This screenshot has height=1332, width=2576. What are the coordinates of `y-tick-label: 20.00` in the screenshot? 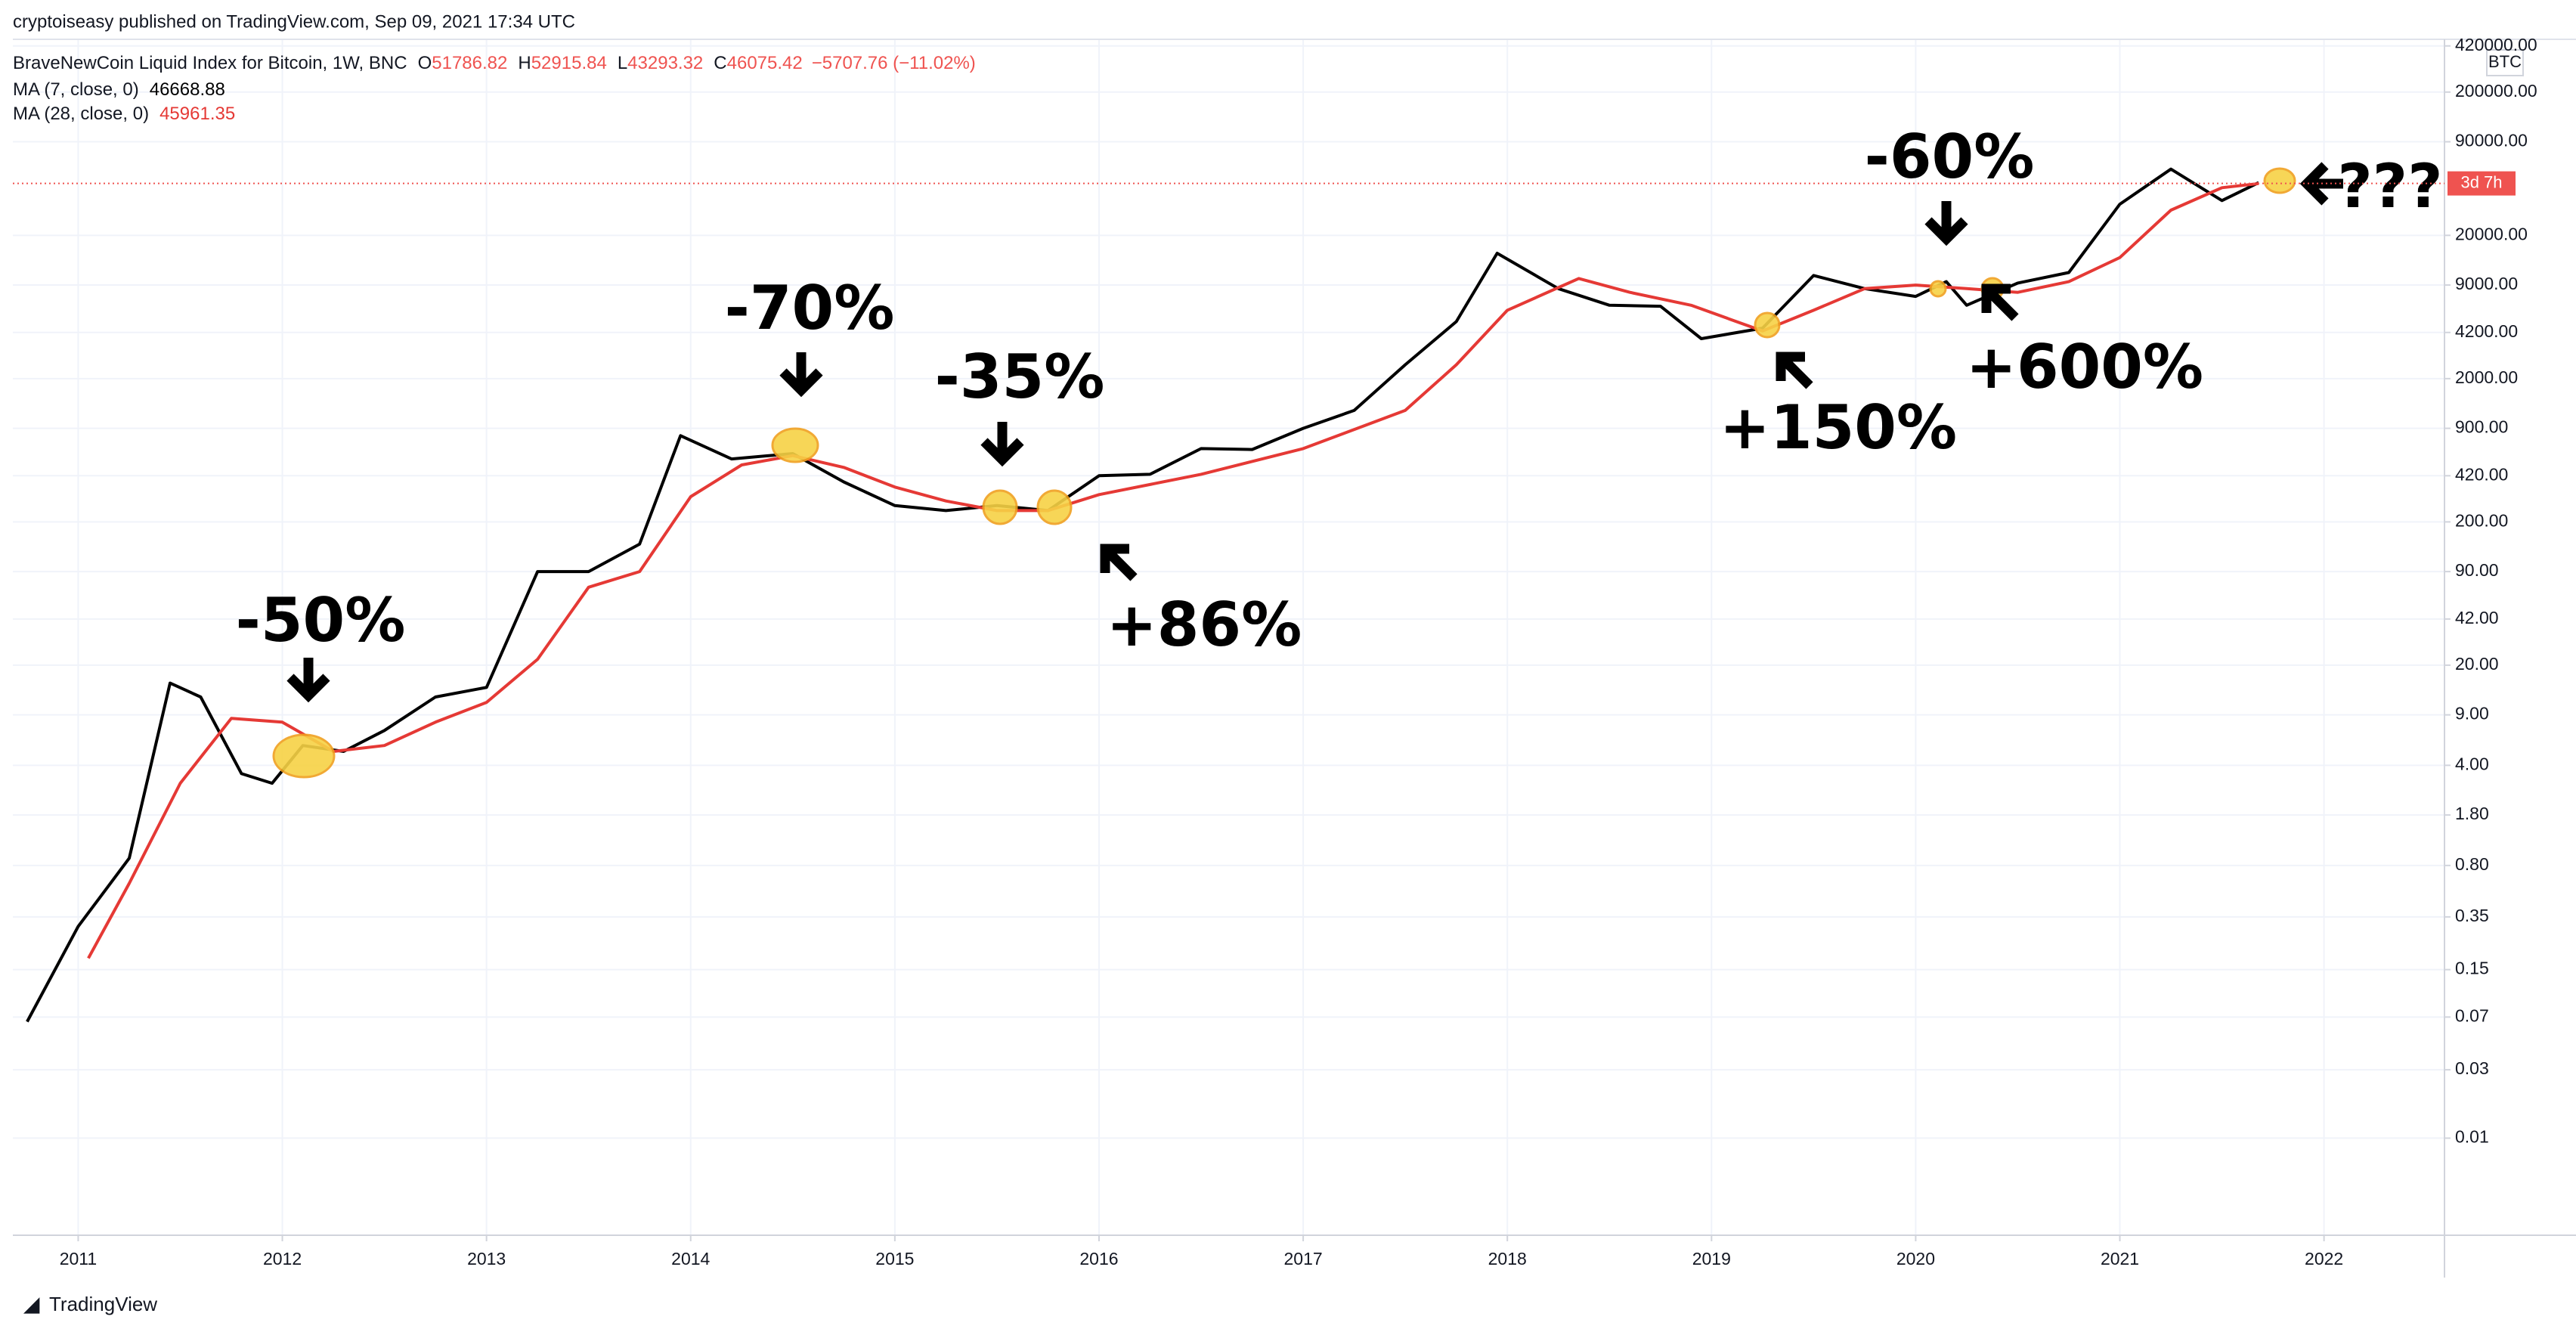 It's located at (2477, 664).